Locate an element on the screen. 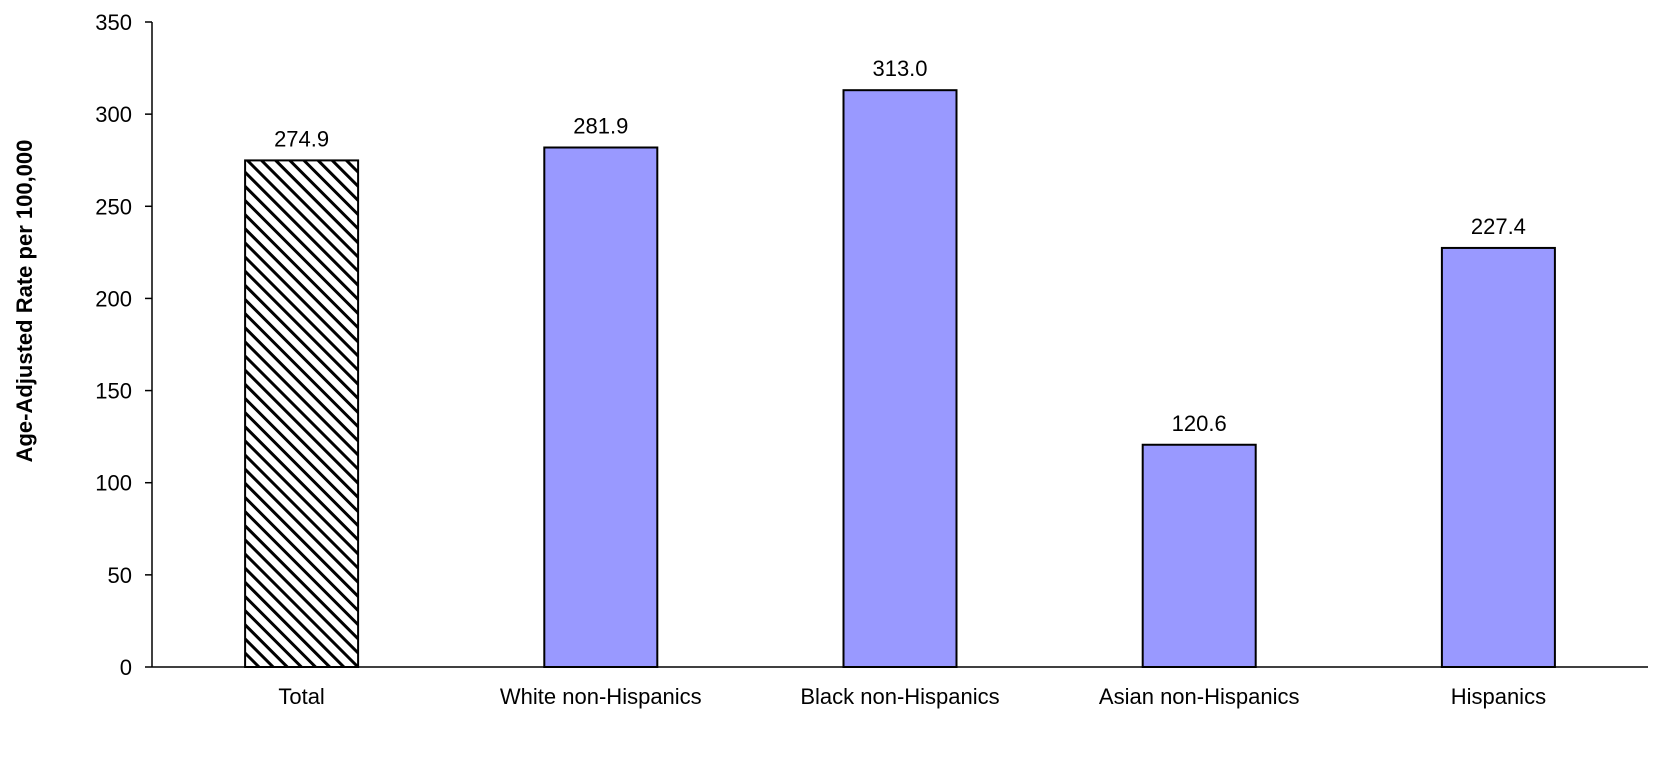 This screenshot has height=759, width=1658. bar-total is located at coordinates (302, 414).